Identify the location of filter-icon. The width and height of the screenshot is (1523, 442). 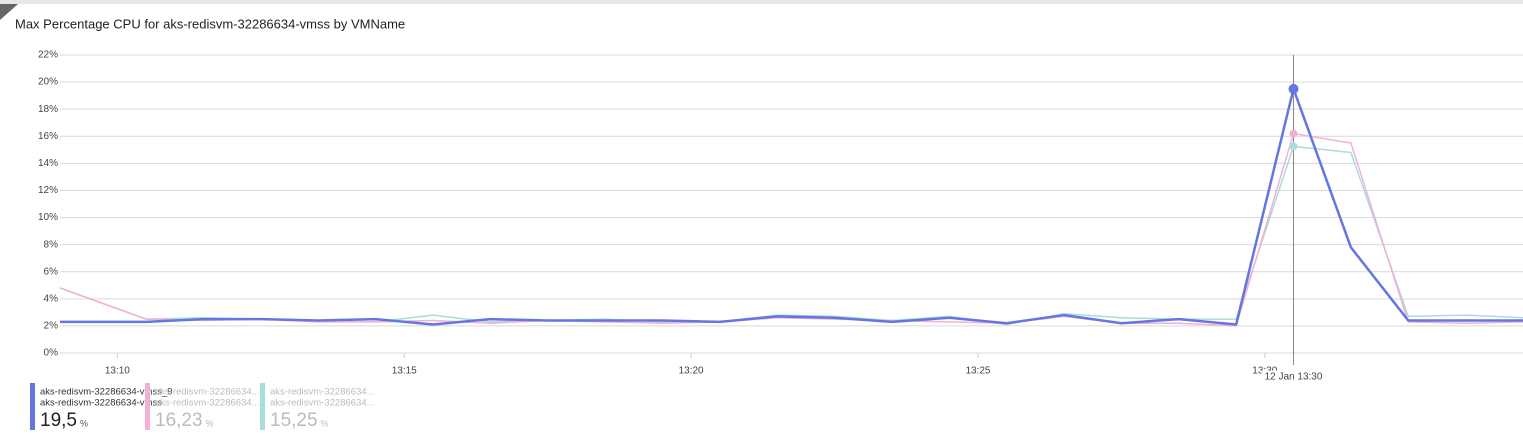
(9, 12).